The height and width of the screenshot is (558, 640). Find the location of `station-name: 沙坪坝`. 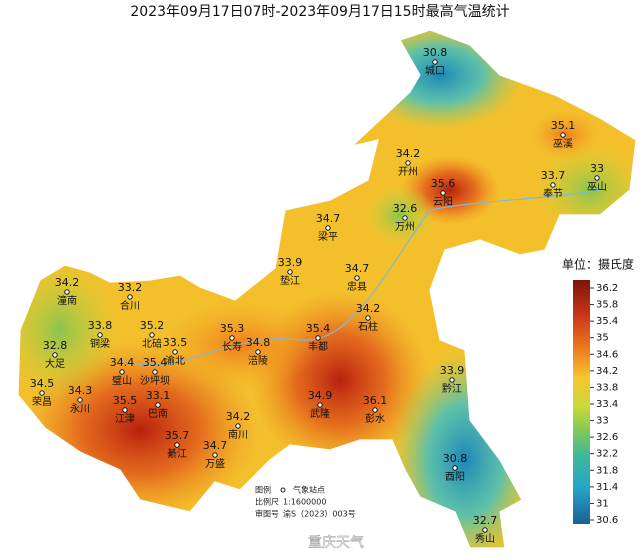

station-name: 沙坪坝 is located at coordinates (155, 380).